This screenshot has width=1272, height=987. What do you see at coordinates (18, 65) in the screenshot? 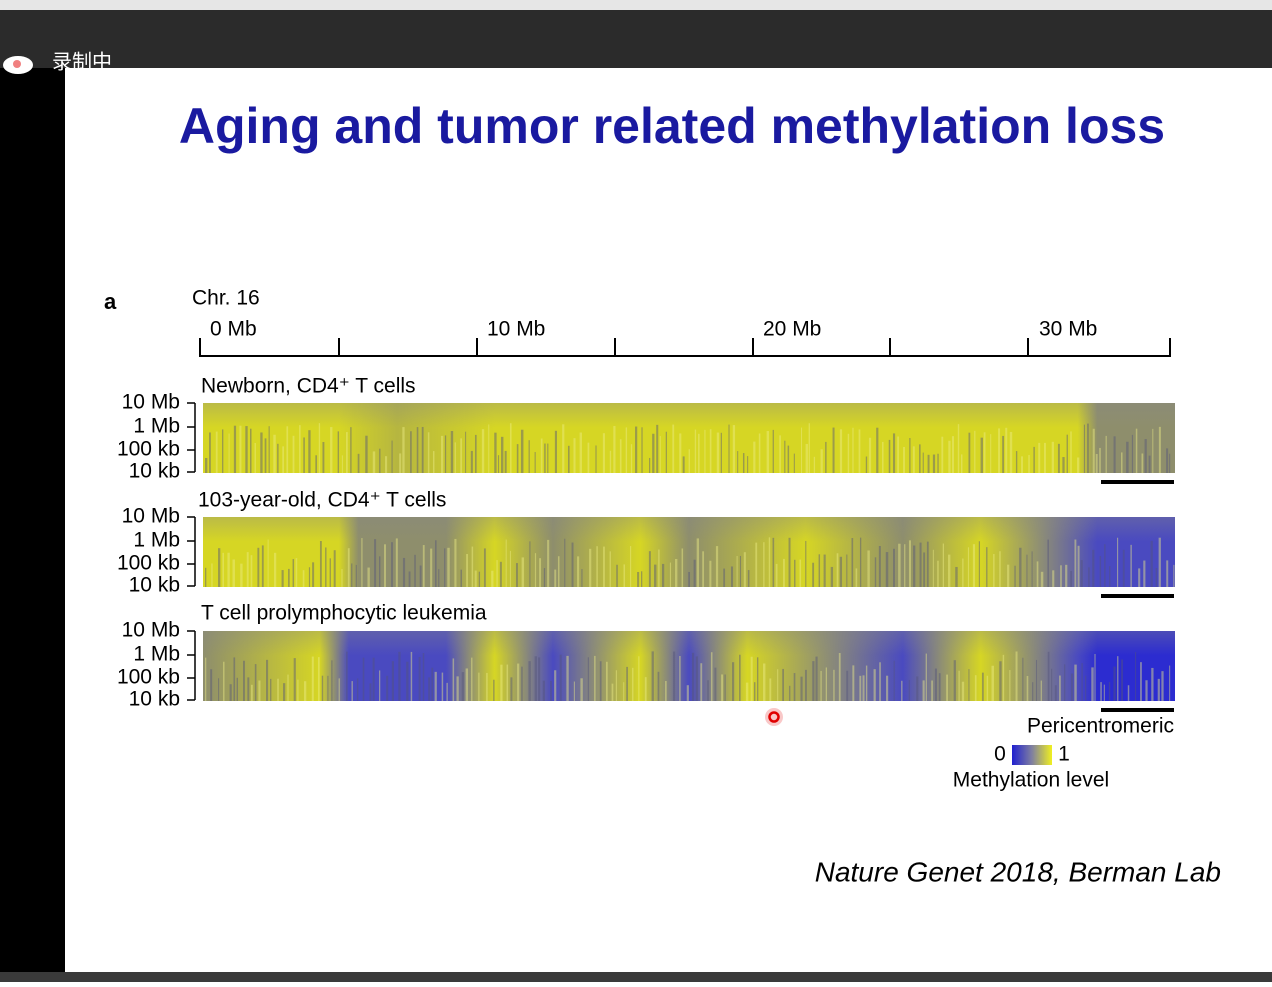
I see `recorder-icon` at bounding box center [18, 65].